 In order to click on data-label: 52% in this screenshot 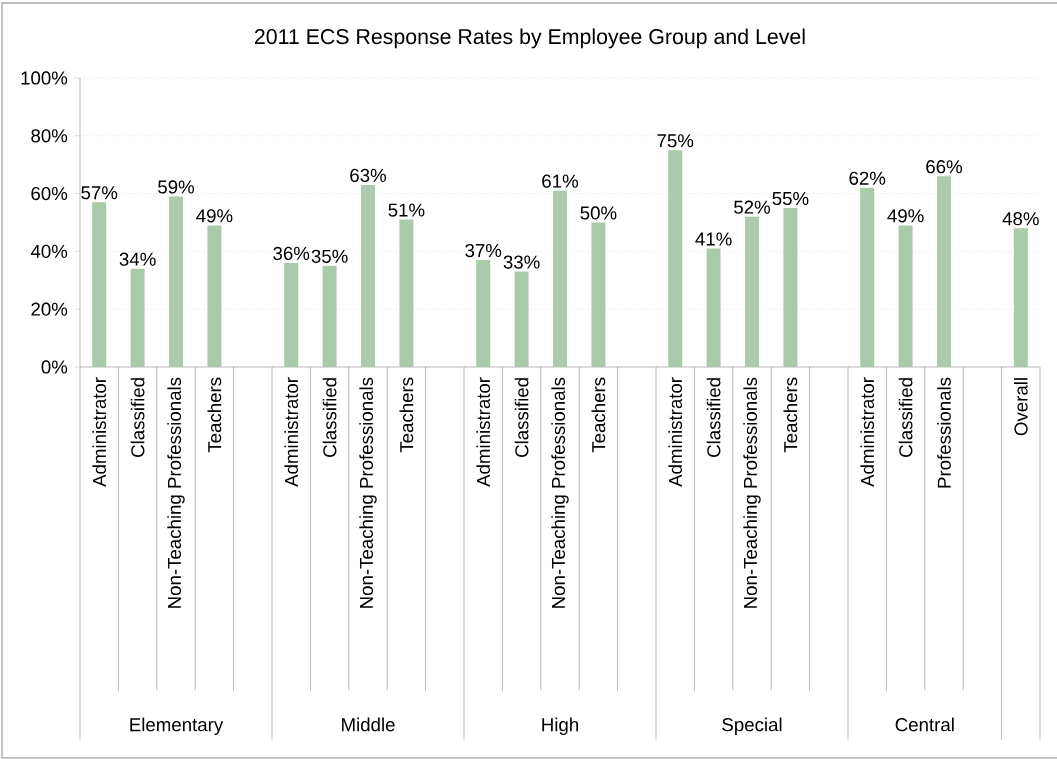, I will do `click(752, 207)`.